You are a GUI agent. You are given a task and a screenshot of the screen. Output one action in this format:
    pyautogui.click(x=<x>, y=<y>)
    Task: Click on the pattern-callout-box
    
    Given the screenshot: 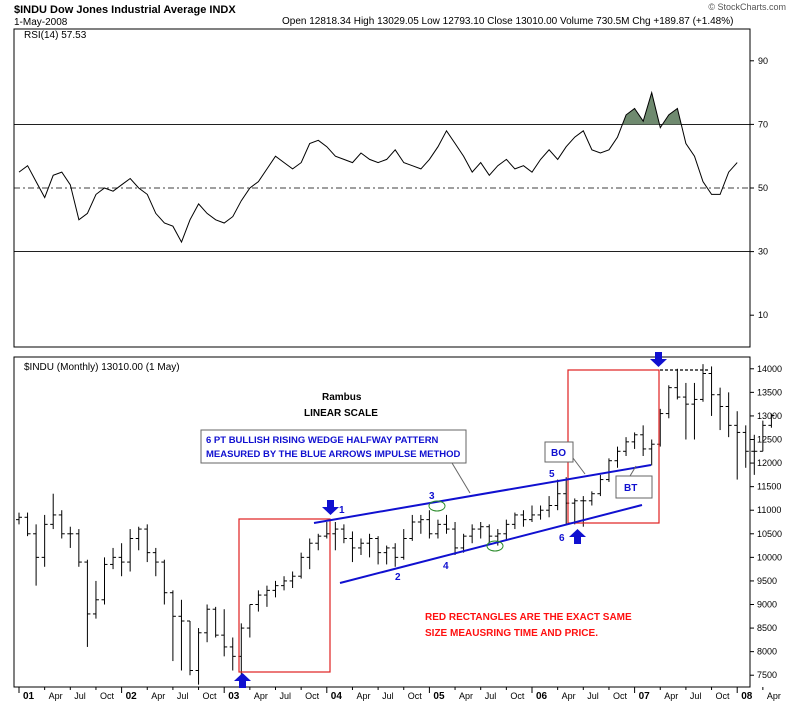 What is the action you would take?
    pyautogui.click(x=333, y=446)
    